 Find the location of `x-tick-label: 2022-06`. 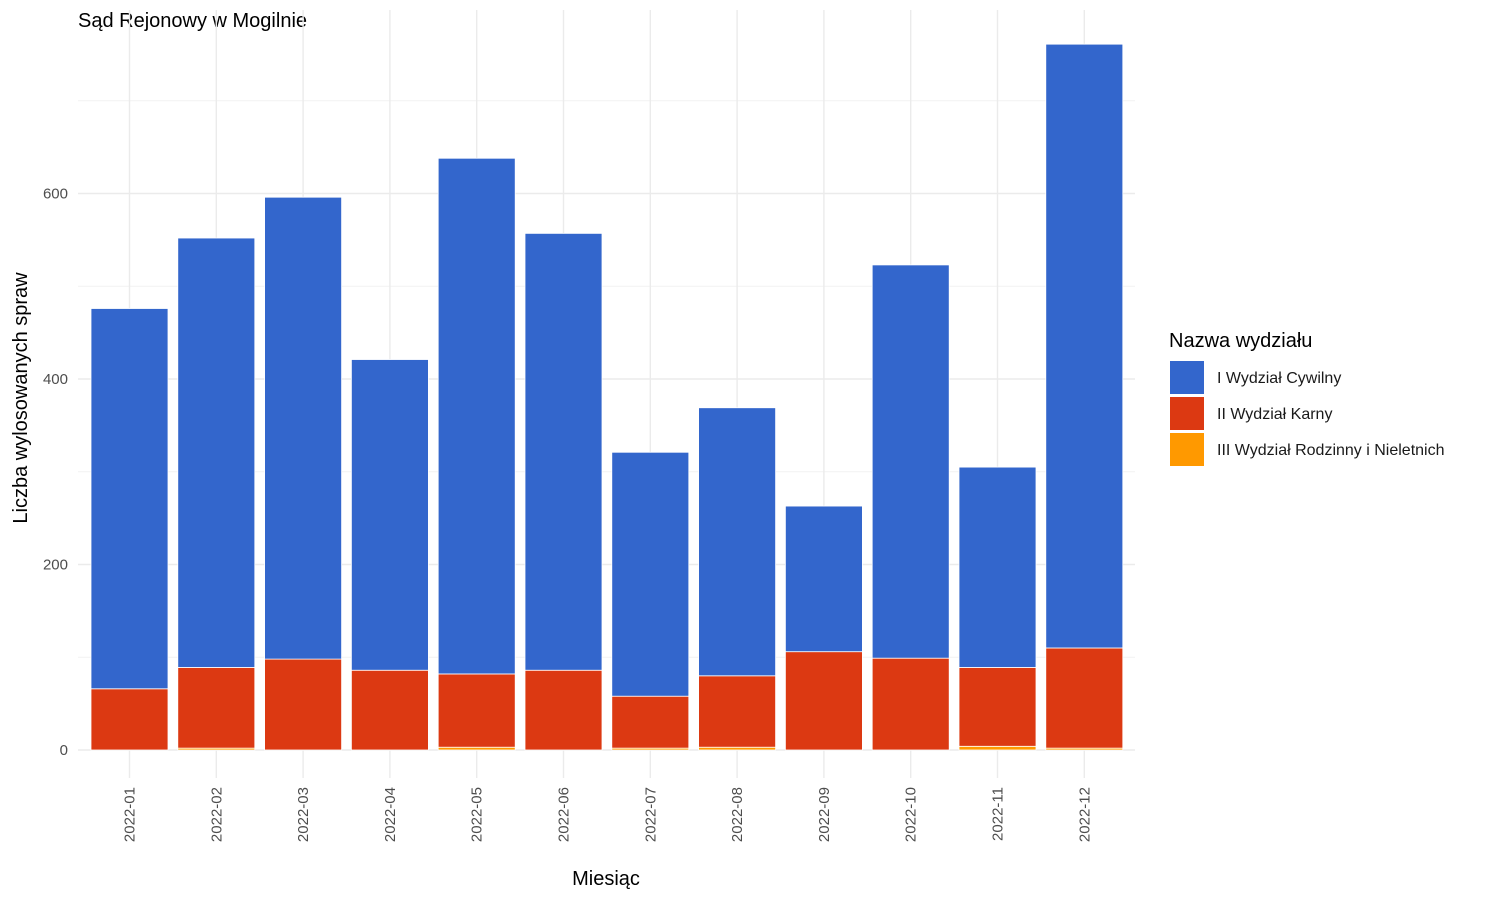

x-tick-label: 2022-06 is located at coordinates (564, 814).